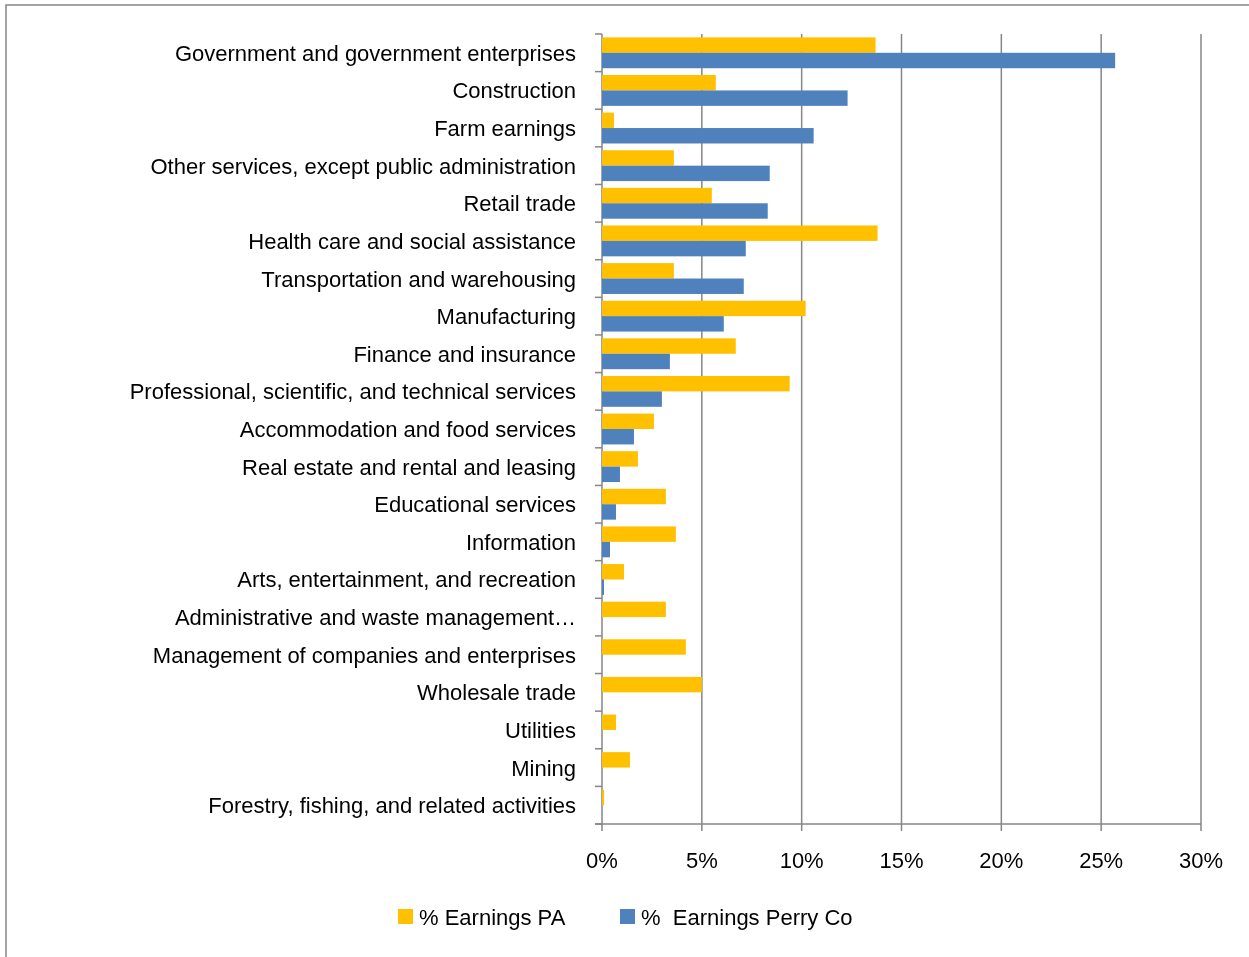 This screenshot has height=957, width=1249. Describe the element at coordinates (406, 580) in the screenshot. I see `y-tick-label: Arts, entertainment, and recreation` at that location.